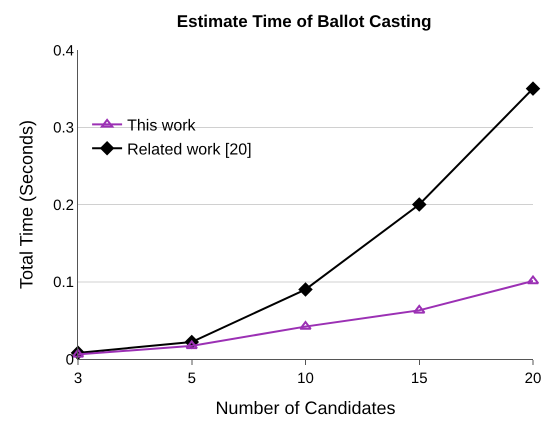  What do you see at coordinates (63, 128) in the screenshot?
I see `y-tick-label: 0.3` at bounding box center [63, 128].